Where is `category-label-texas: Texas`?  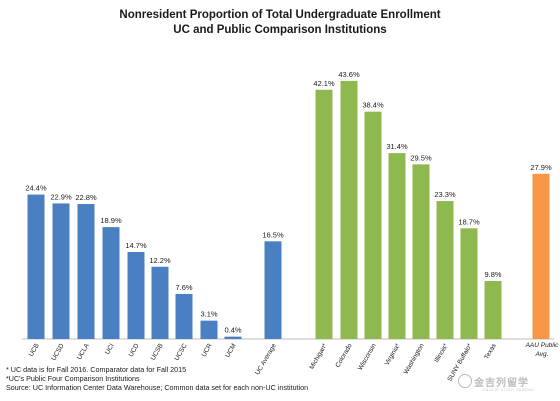 category-label-texas: Texas is located at coordinates (490, 351).